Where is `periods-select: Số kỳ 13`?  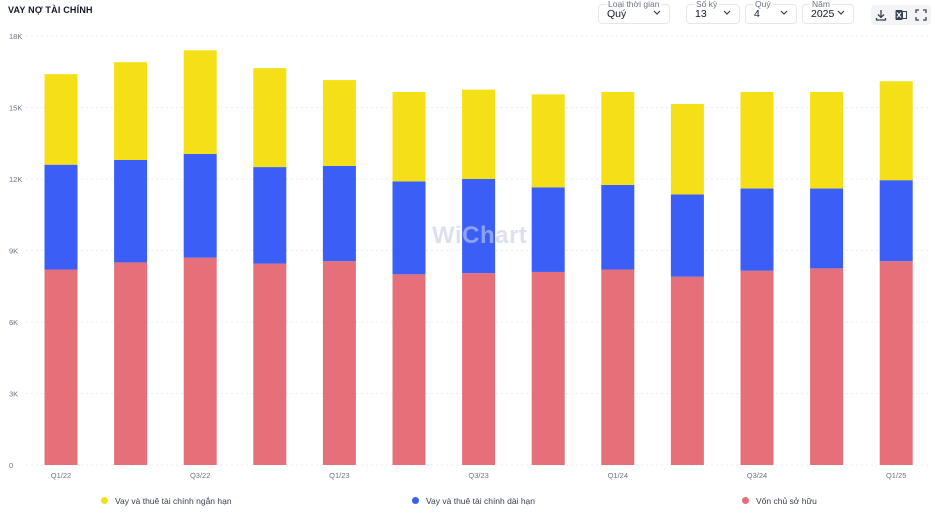 periods-select: Số kỳ 13 is located at coordinates (713, 13).